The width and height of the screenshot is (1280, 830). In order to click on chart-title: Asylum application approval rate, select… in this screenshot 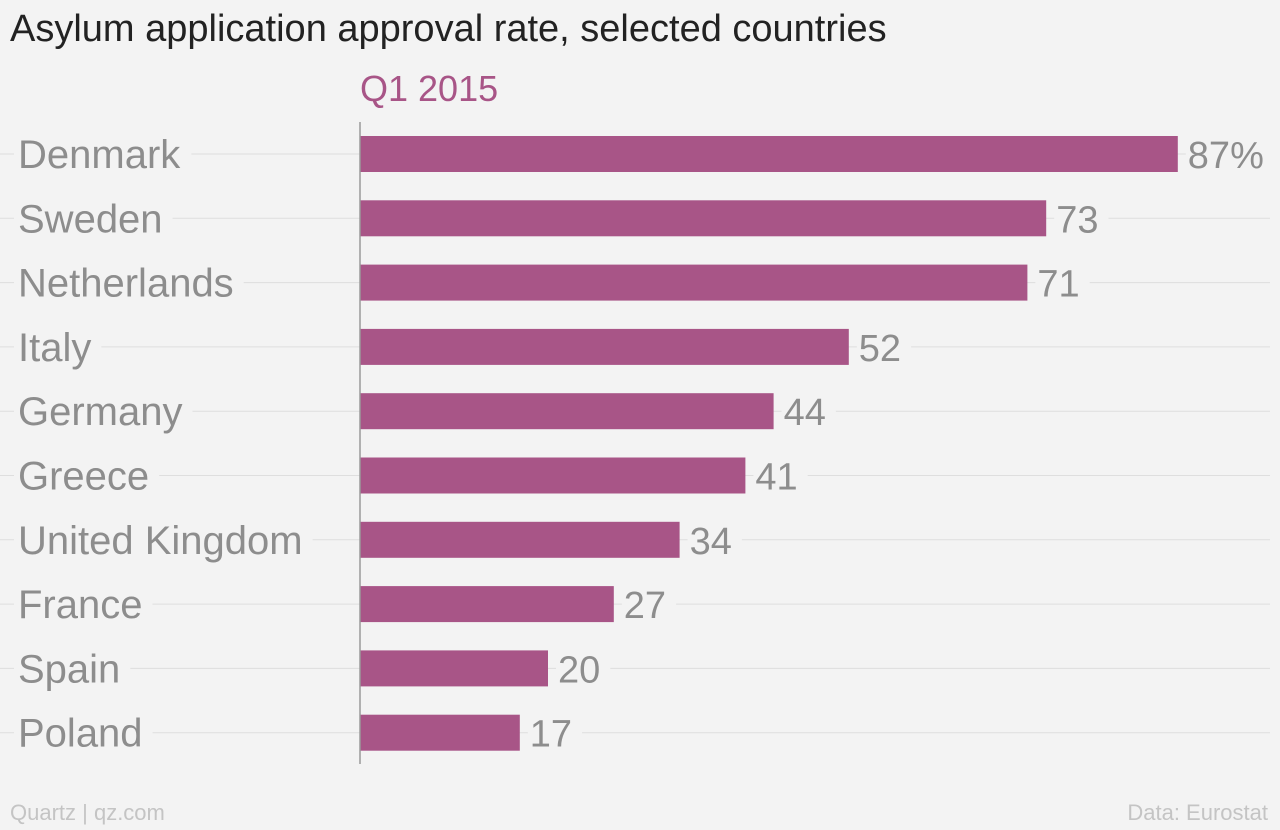, I will do `click(448, 29)`.